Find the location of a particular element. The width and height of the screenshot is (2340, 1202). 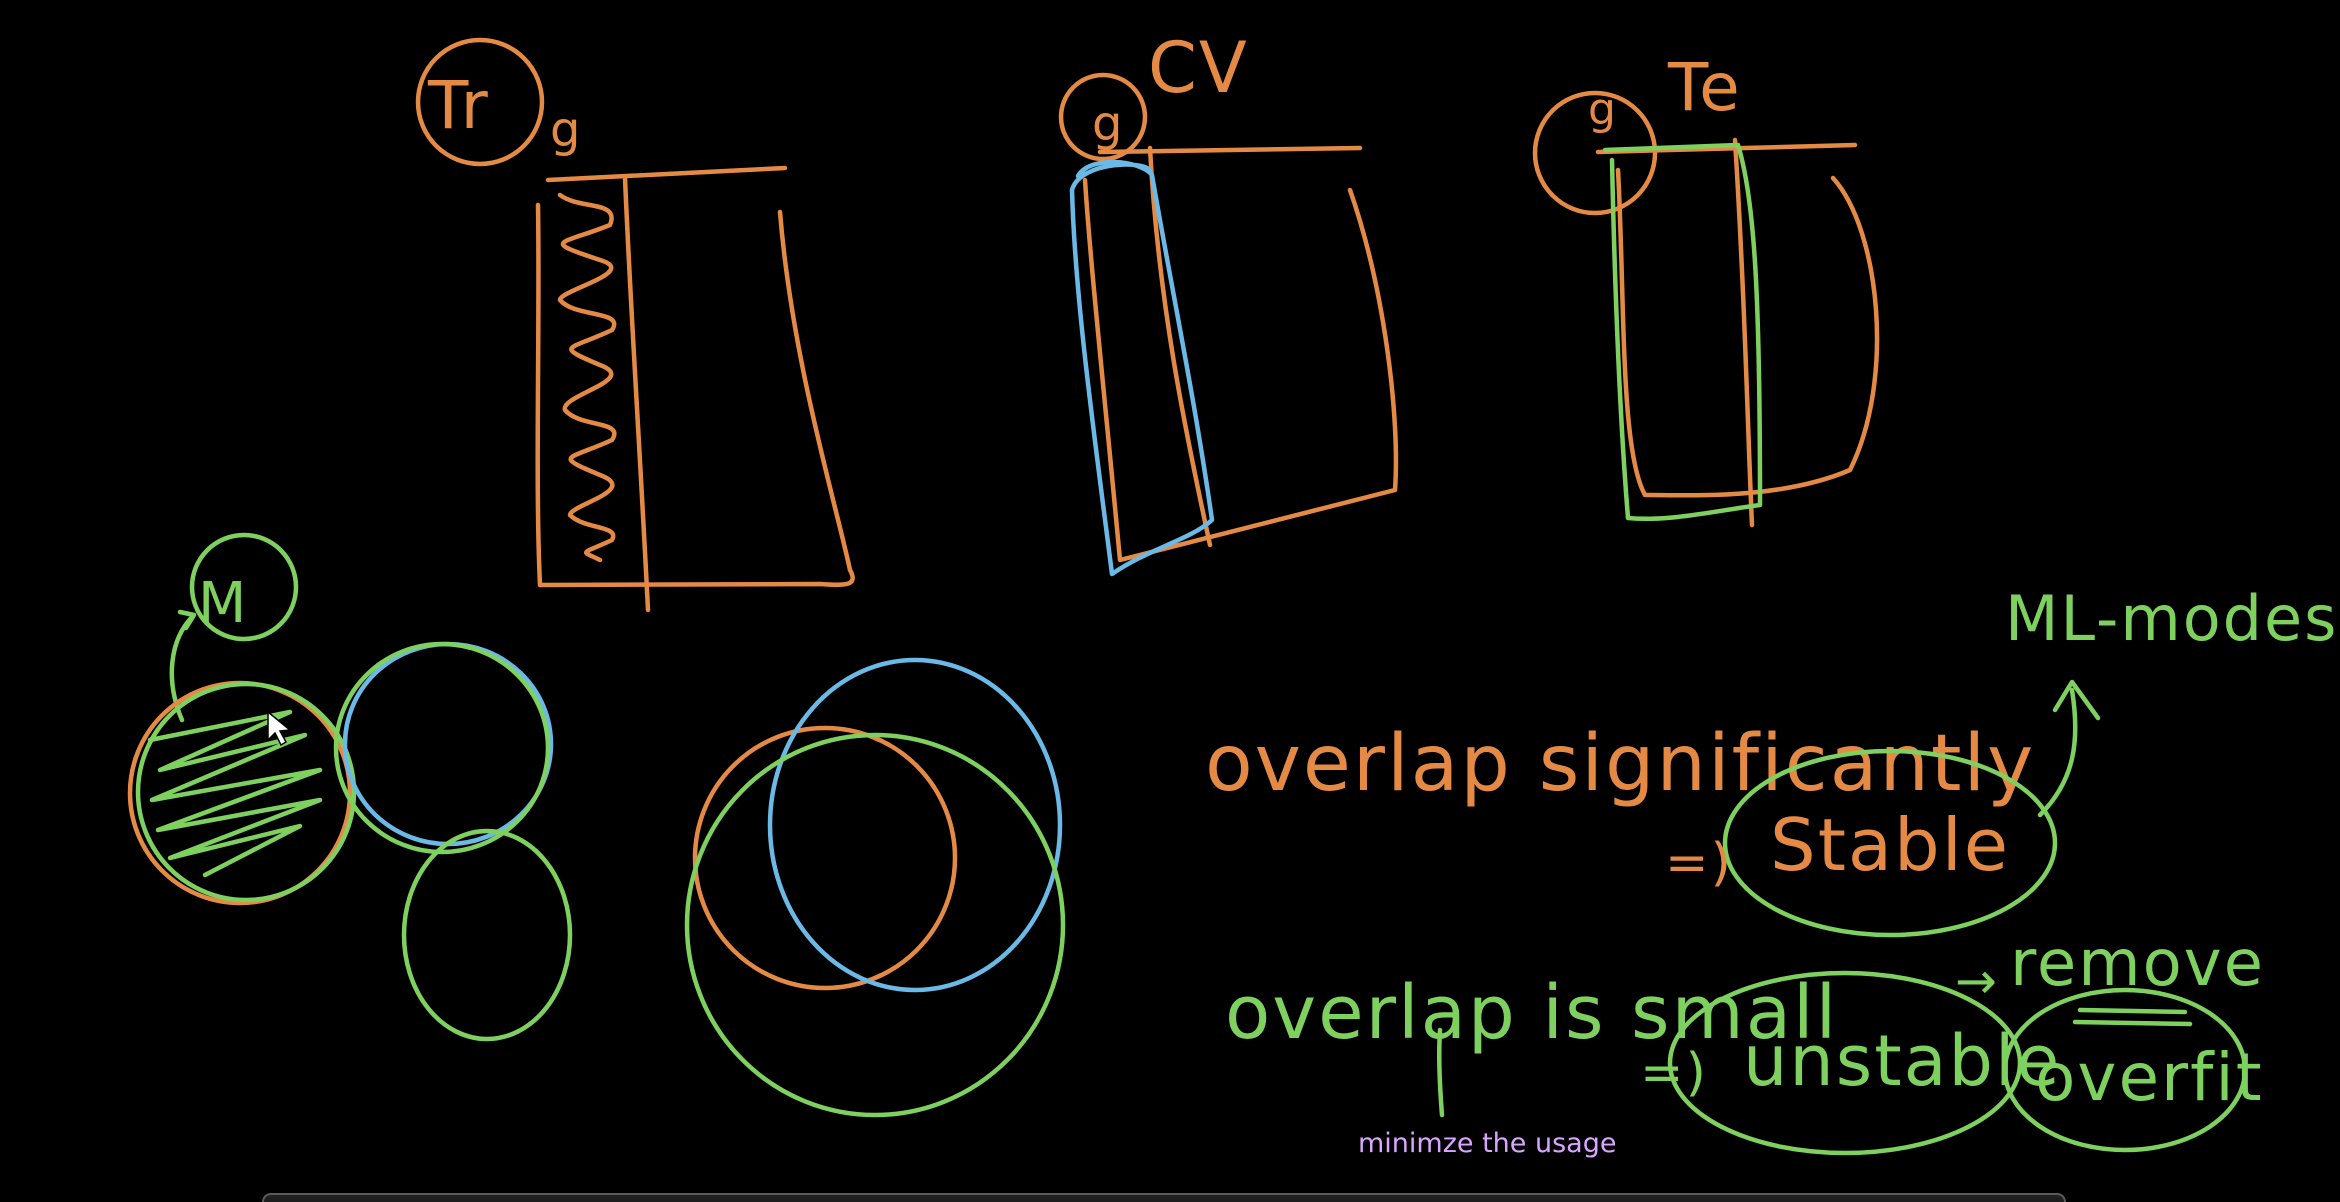

model-venn-left: M is located at coordinates (350, 787).